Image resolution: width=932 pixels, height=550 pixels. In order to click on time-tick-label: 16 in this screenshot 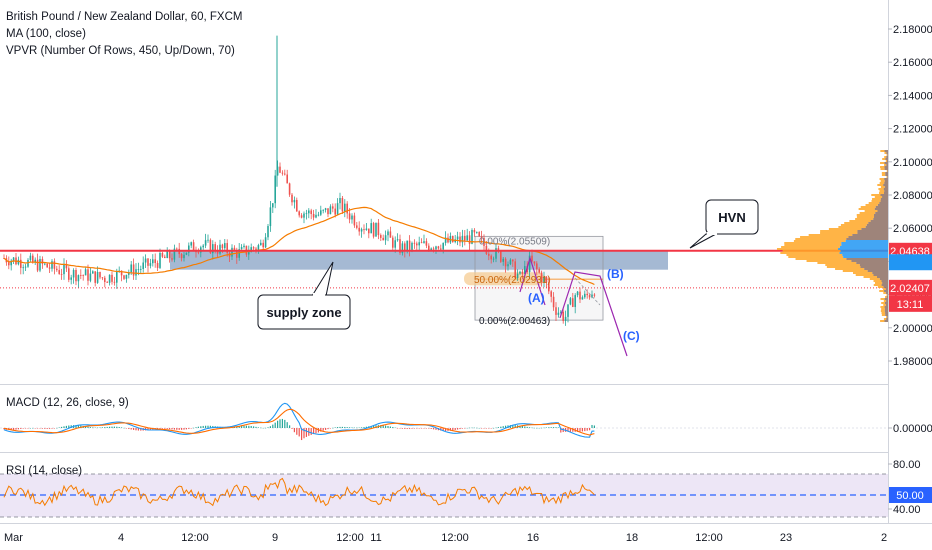, I will do `click(533, 538)`.